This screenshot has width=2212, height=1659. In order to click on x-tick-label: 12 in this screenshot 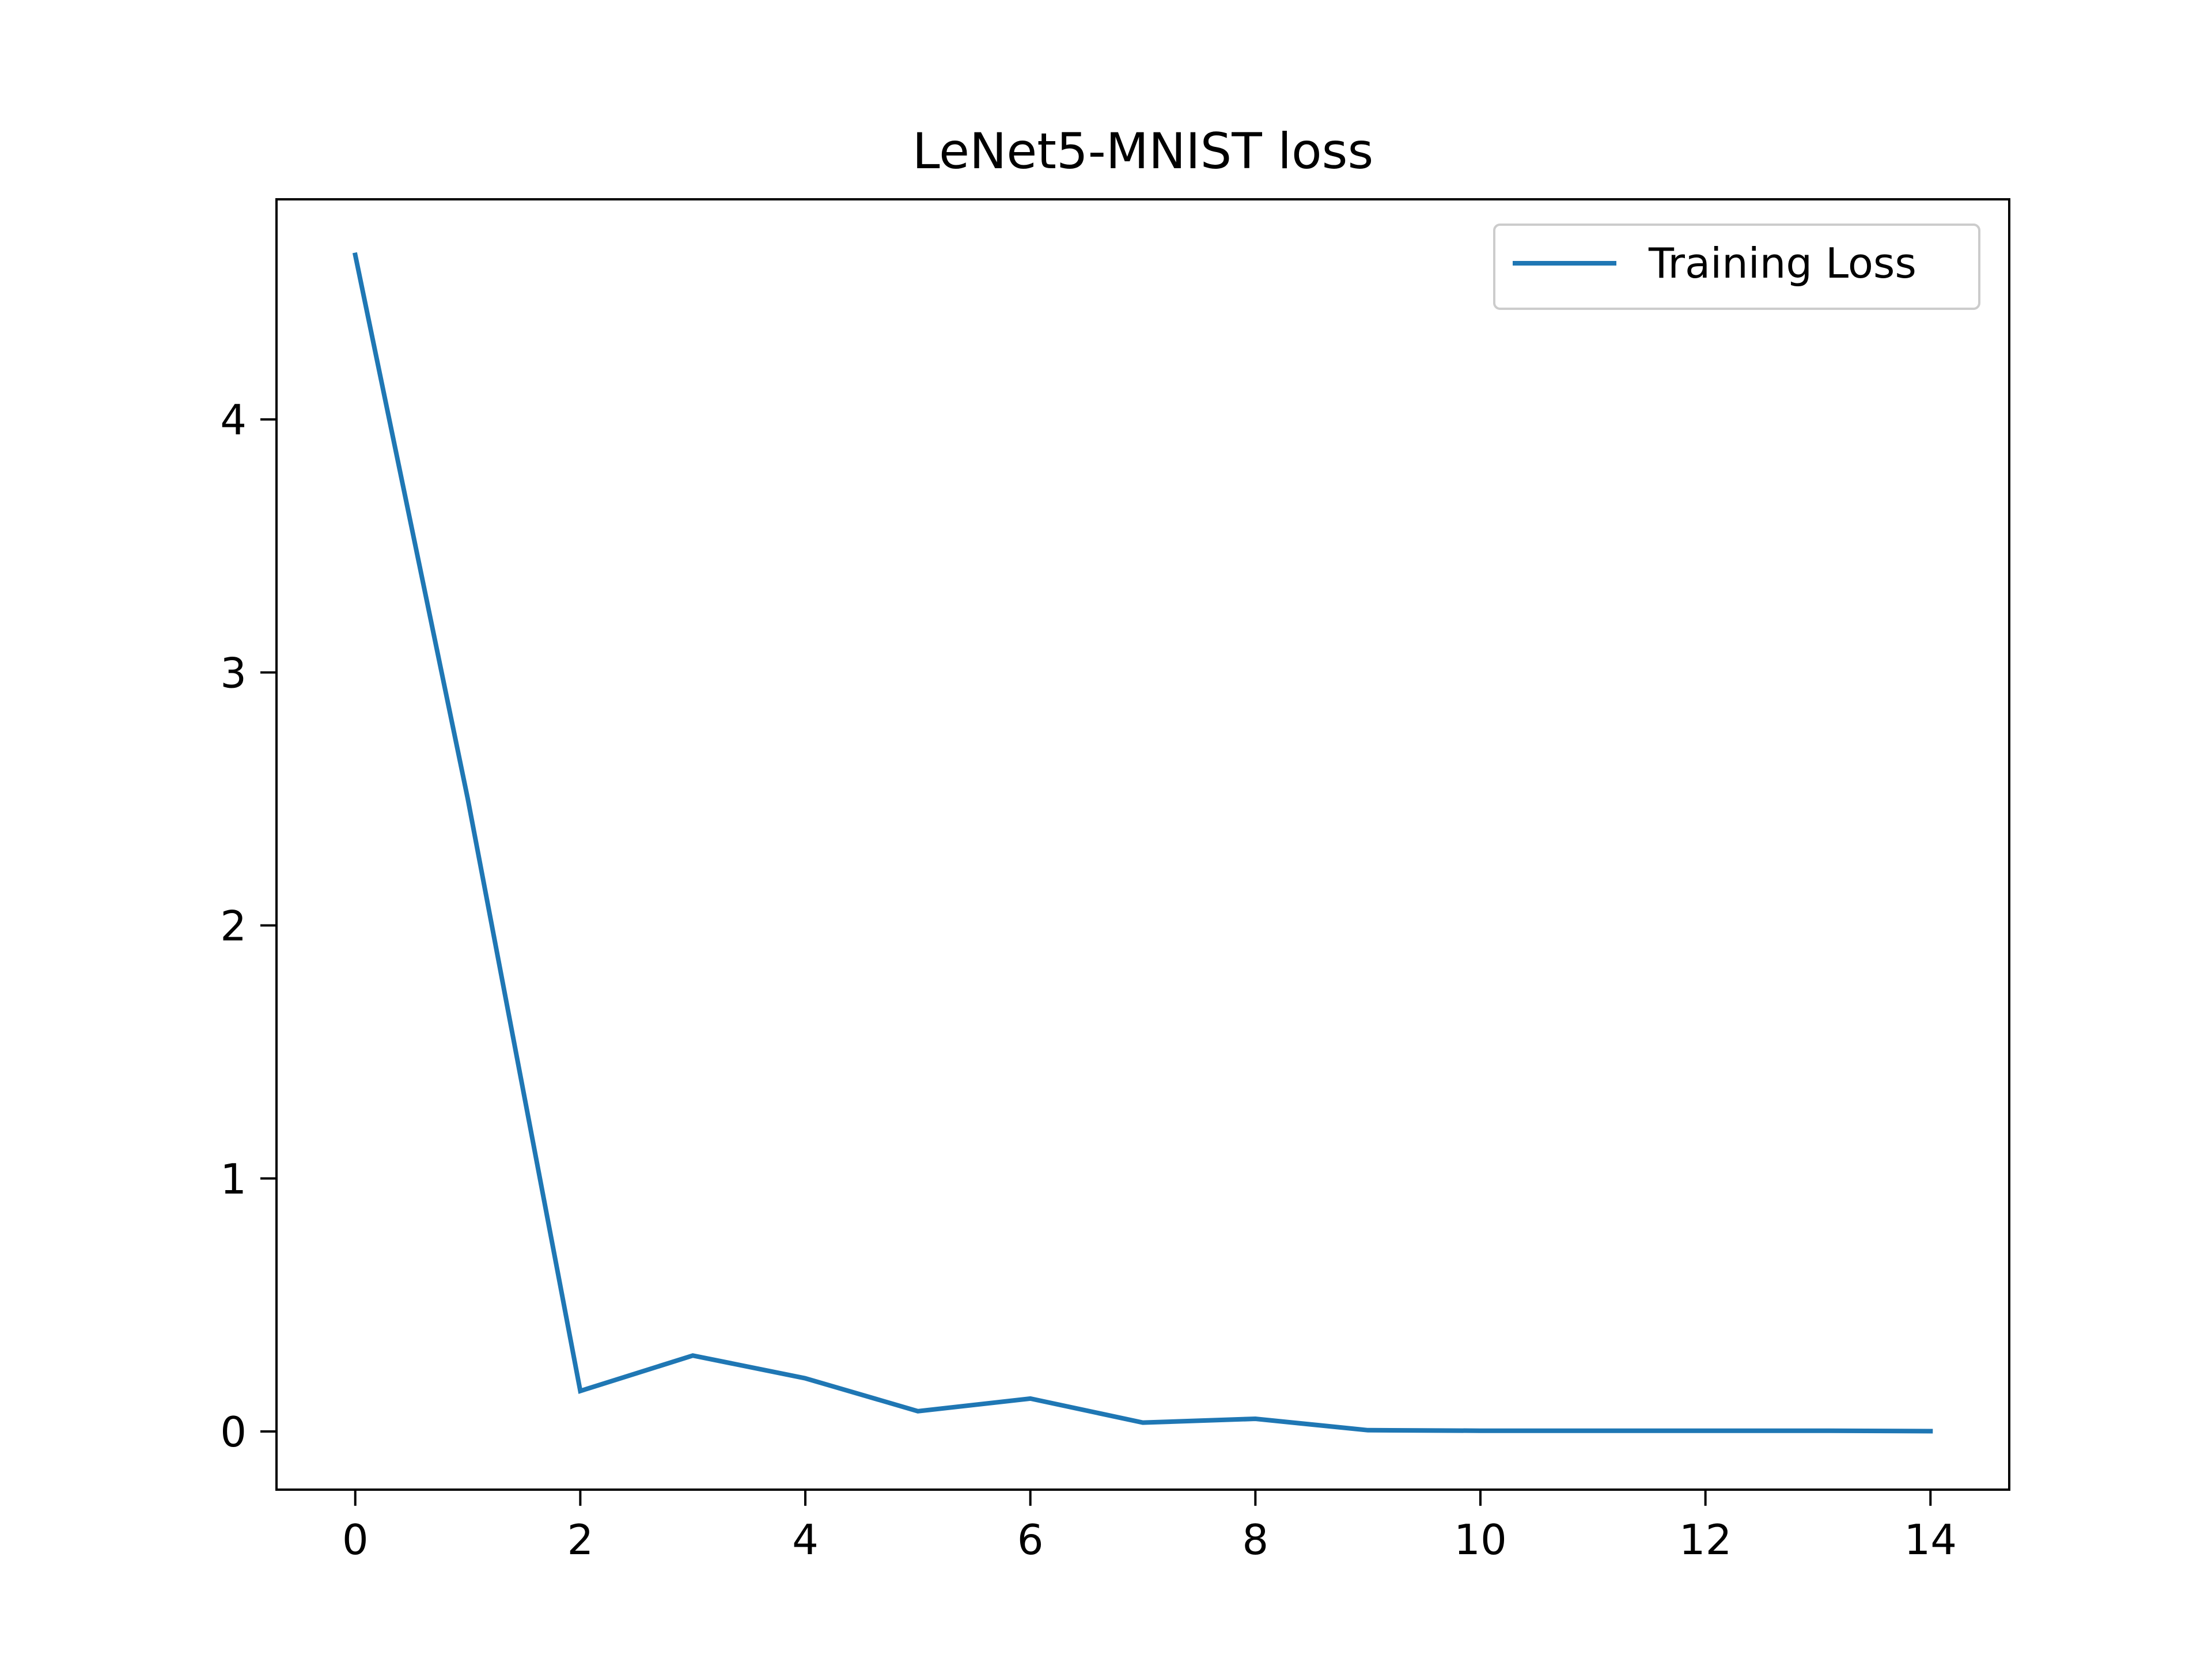, I will do `click(1705, 1540)`.